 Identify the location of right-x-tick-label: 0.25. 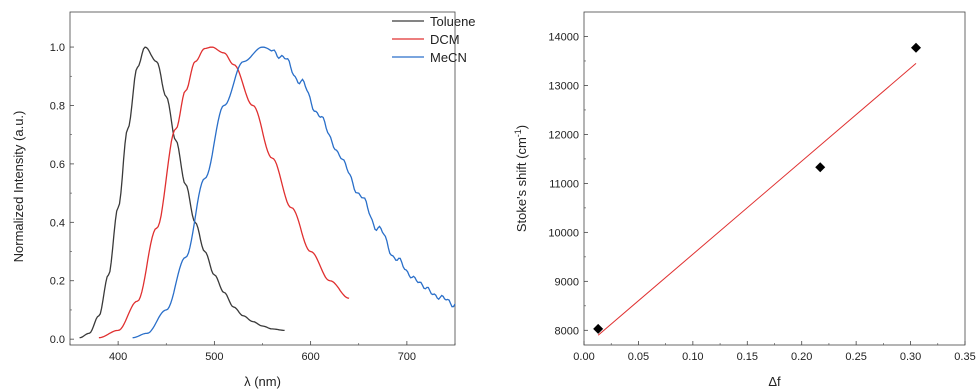
(855, 357).